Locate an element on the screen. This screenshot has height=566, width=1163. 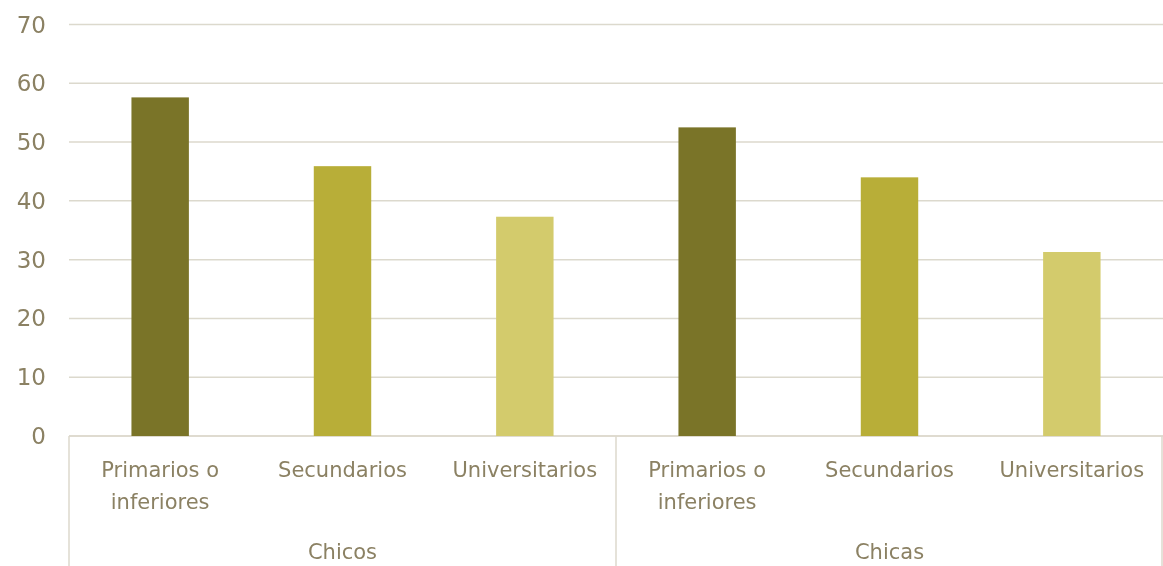
text: Chicos is located at coordinates (342, 552).